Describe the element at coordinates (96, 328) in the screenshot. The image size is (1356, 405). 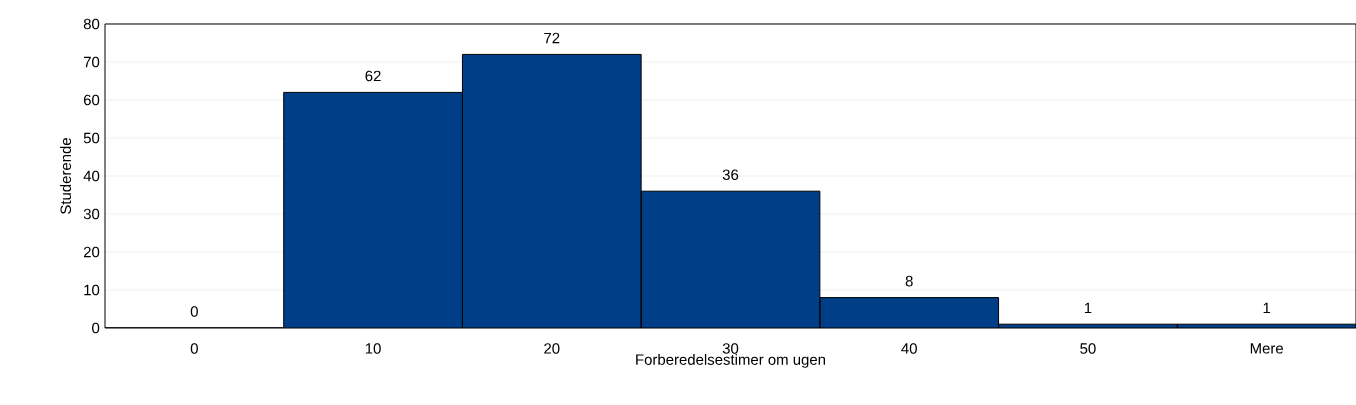
I see `y-tick-label: 0` at that location.